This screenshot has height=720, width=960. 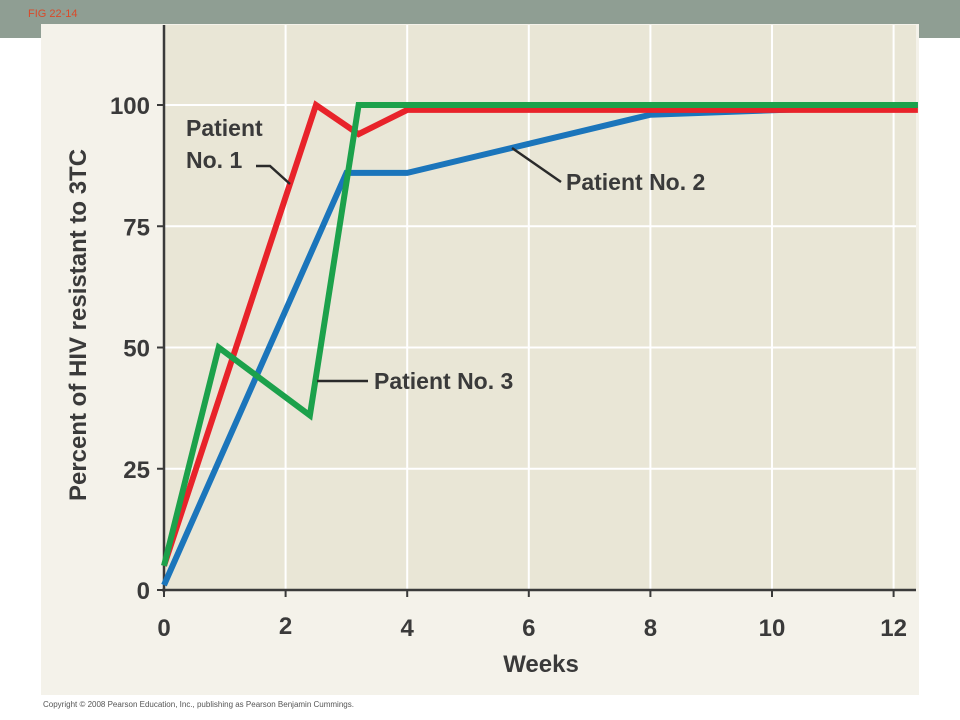 What do you see at coordinates (136, 349) in the screenshot?
I see `y-tick-label-50: 50` at bounding box center [136, 349].